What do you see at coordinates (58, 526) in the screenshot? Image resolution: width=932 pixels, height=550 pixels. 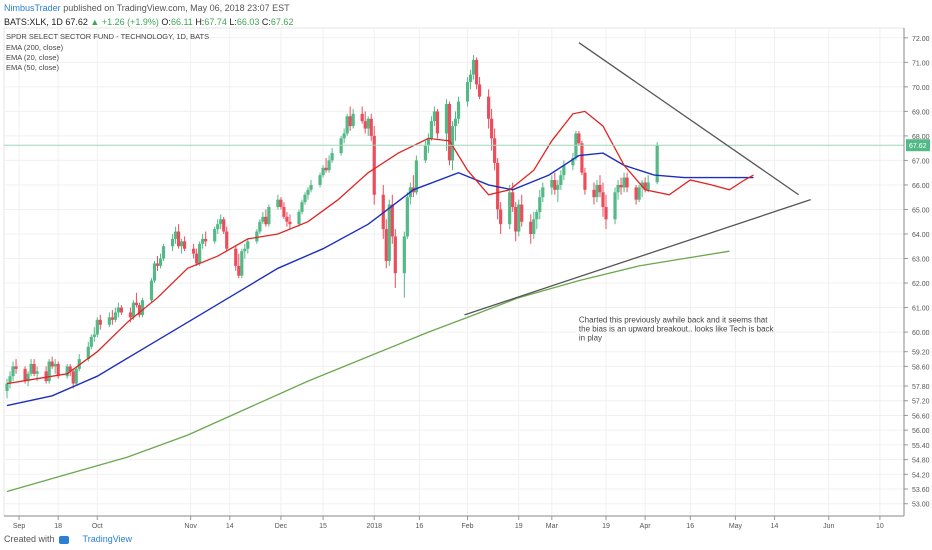 I see `x-tick-label: 18` at bounding box center [58, 526].